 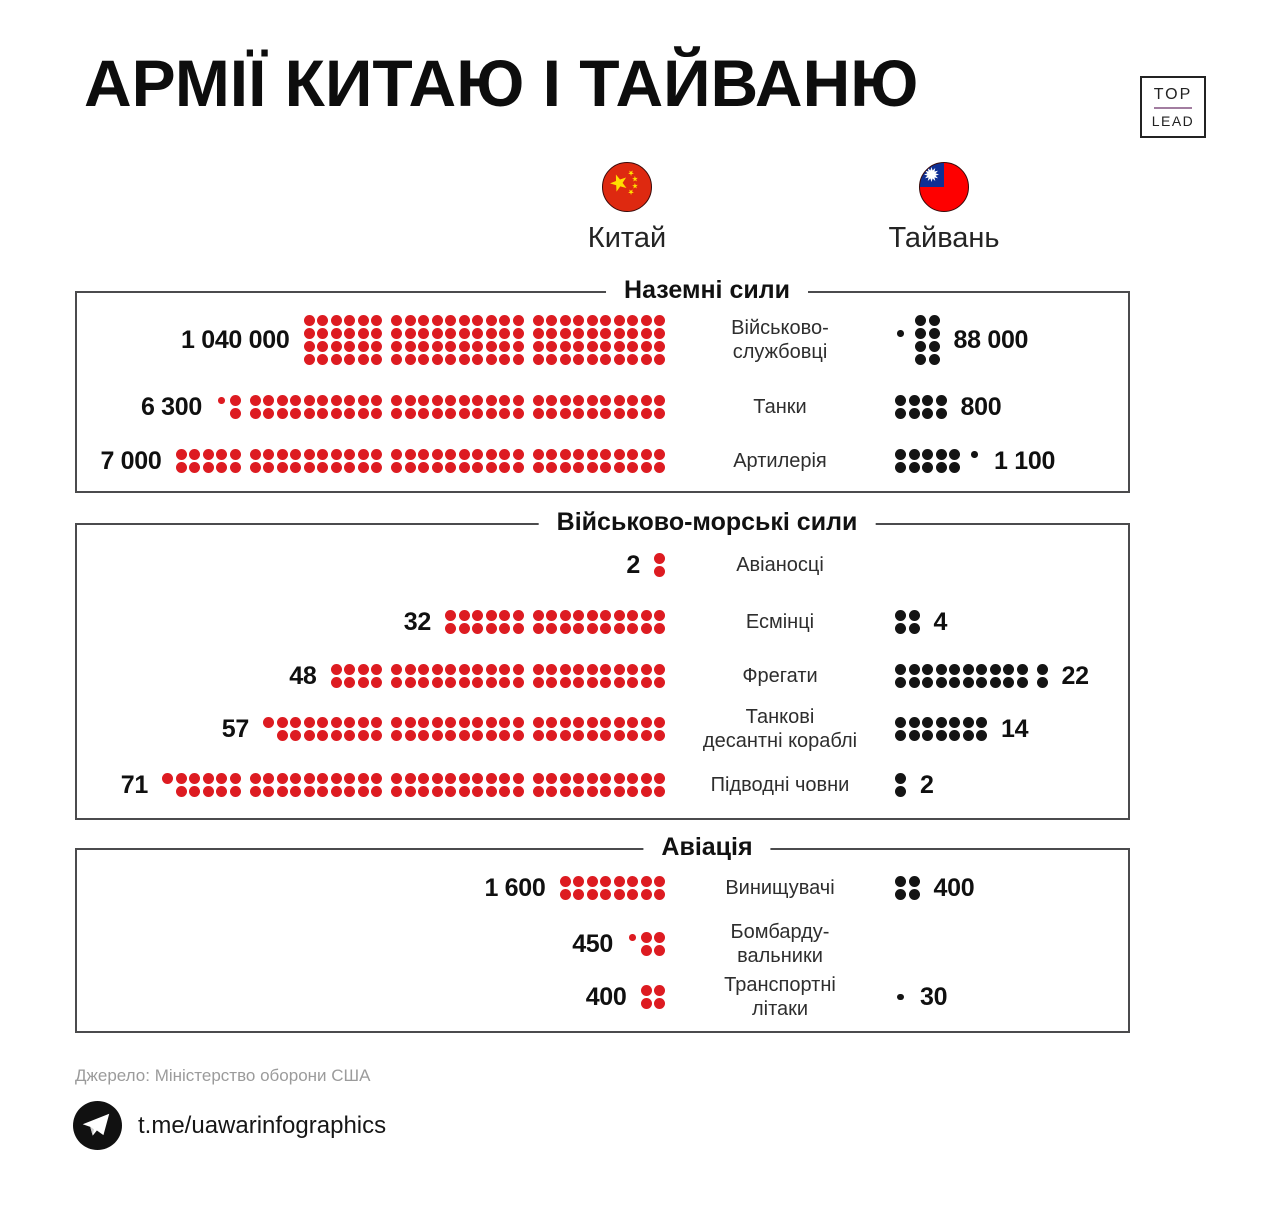 I want to click on dot-cluster, so click(x=941, y=729).